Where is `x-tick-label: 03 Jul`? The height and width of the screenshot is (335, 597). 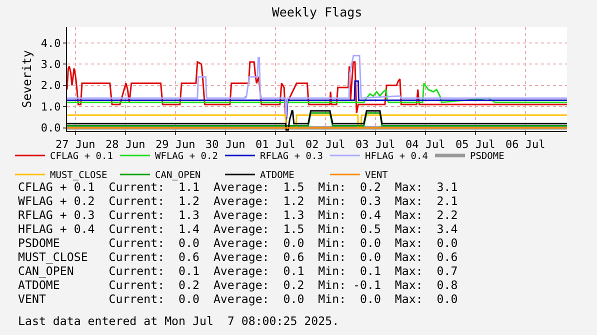
x-tick-label: 03 Jul is located at coordinates (375, 145).